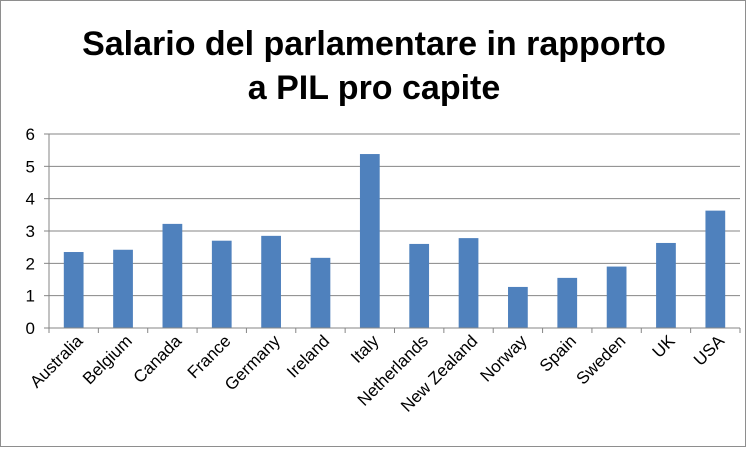  I want to click on x-tick-label: USA, so click(709, 350).